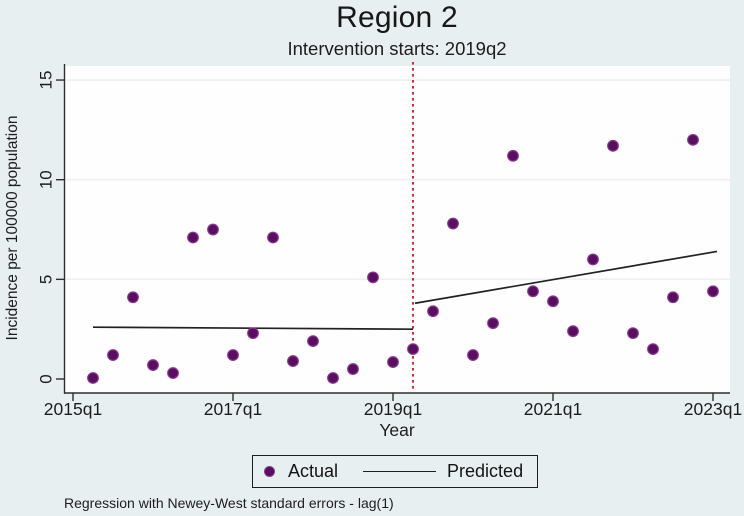 The image size is (744, 516). I want to click on actual-marker-icon, so click(269, 471).